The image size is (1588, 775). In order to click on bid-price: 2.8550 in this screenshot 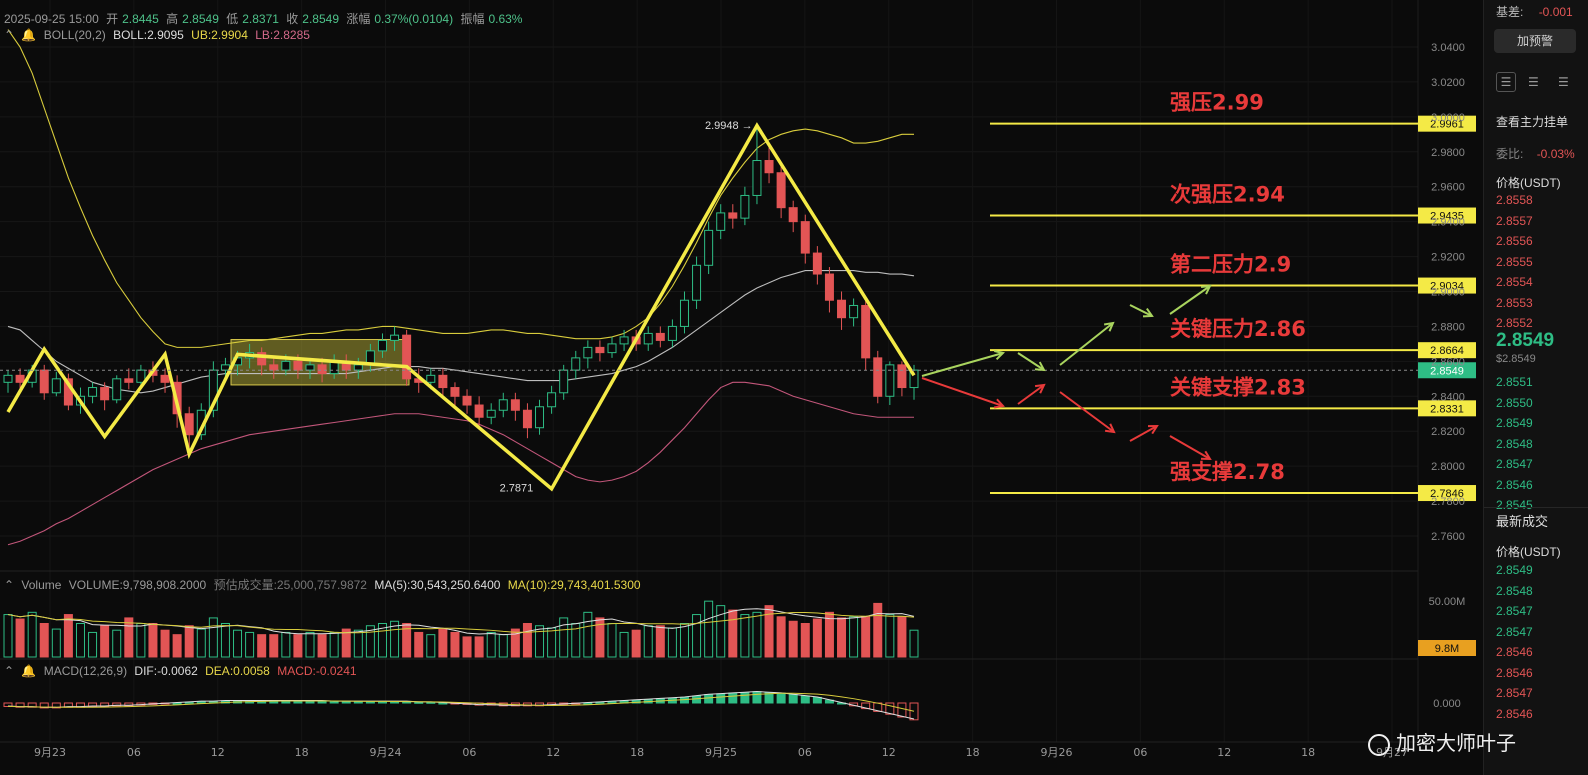, I will do `click(1514, 402)`.